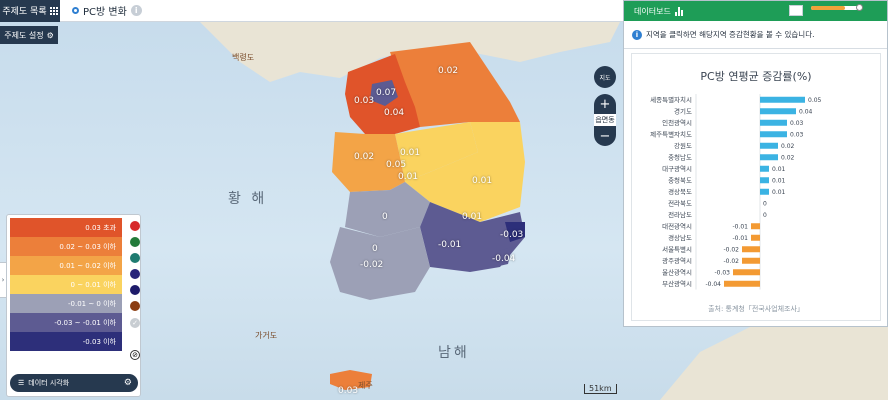  Describe the element at coordinates (605, 77) in the screenshot. I see `compass-icon: 지도` at that location.